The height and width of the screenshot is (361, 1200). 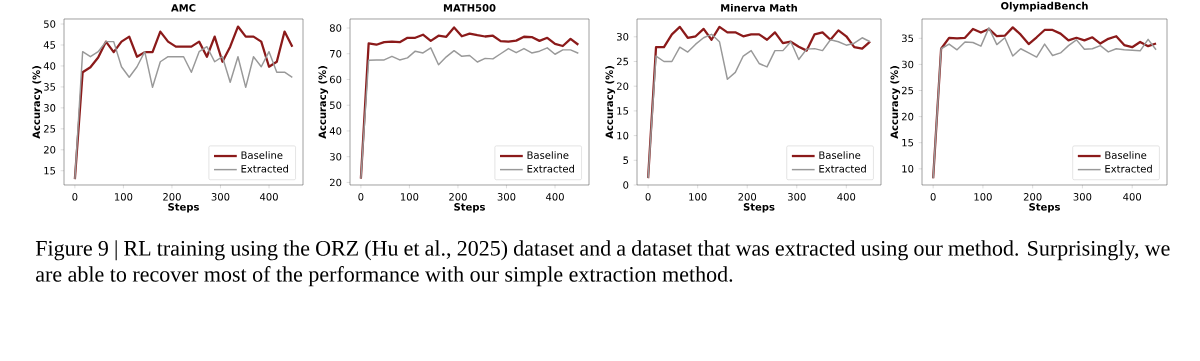 I want to click on chart-title: OlympiadBench, so click(x=1044, y=6).